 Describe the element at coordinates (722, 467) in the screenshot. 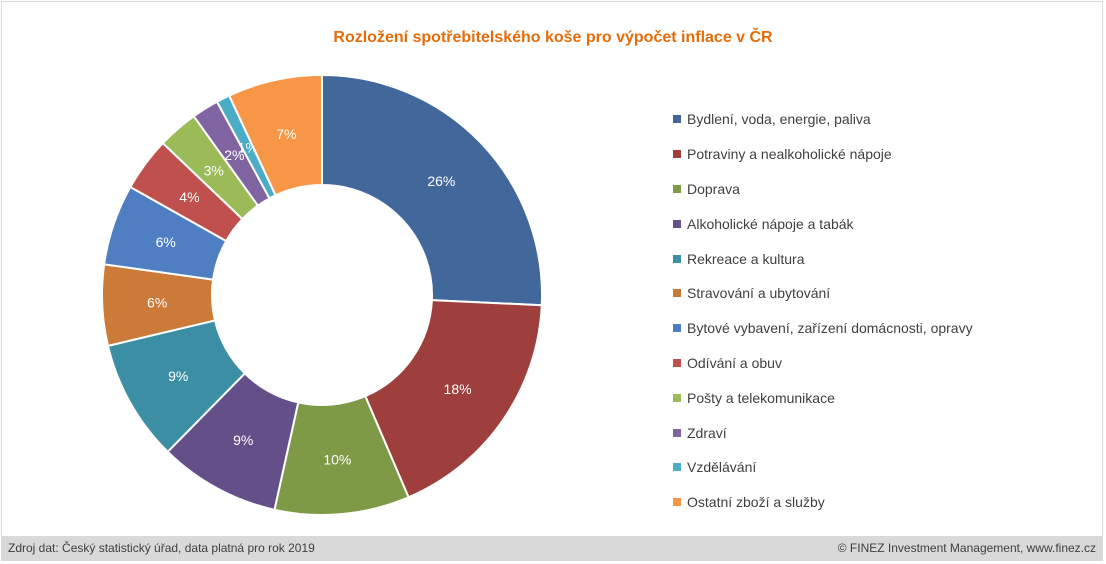

I see `legend-label: Vzdělávání` at that location.